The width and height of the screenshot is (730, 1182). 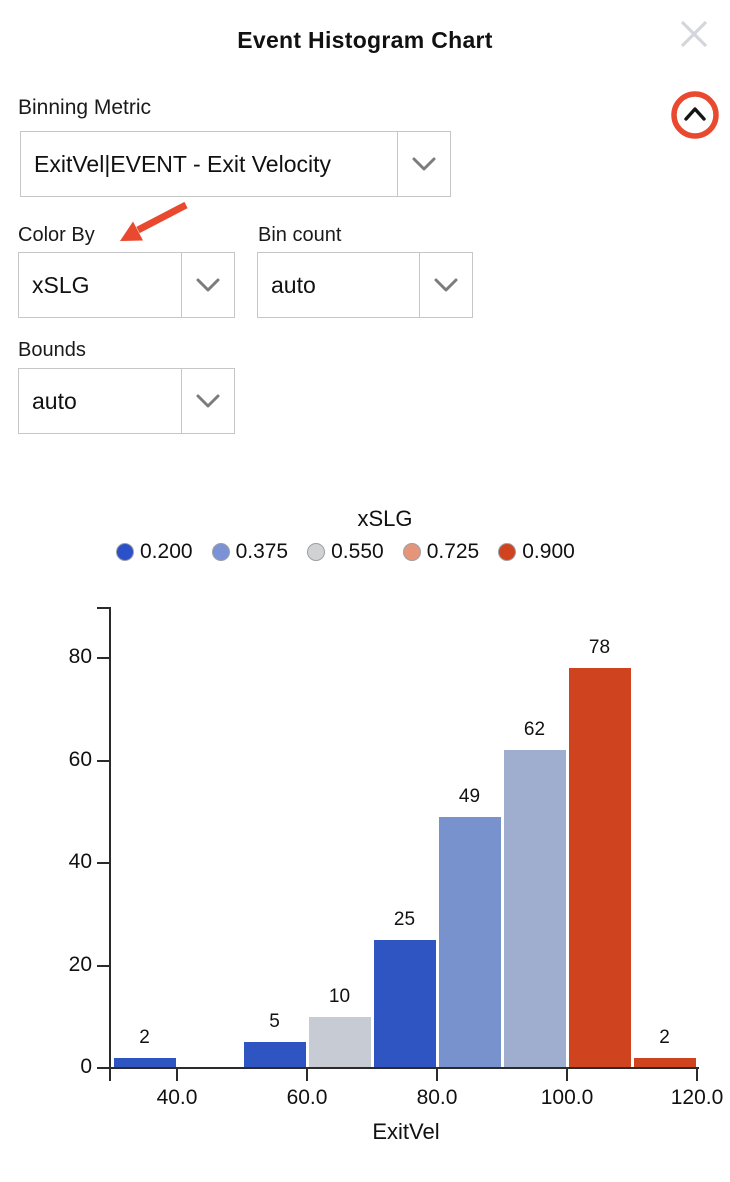 I want to click on legend-item: 0.725, so click(x=441, y=552).